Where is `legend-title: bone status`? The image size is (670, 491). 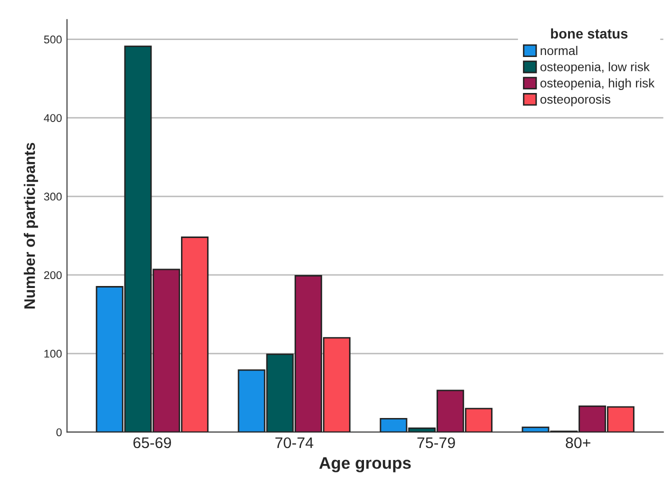
legend-title: bone status is located at coordinates (589, 33).